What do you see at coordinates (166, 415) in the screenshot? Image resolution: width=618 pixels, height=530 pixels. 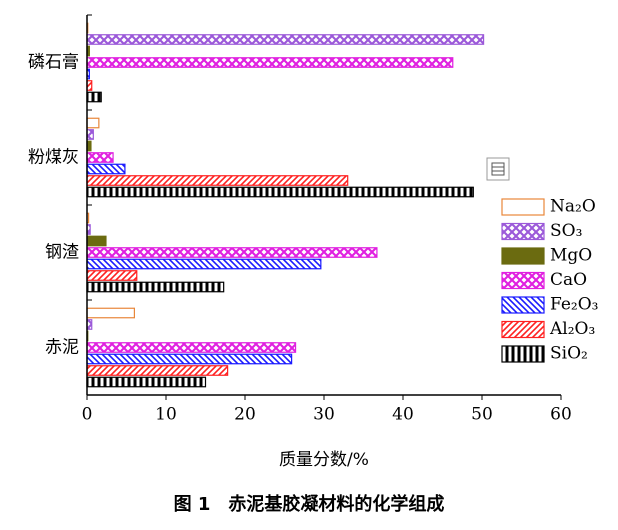 I see `x-tick-label: 10` at bounding box center [166, 415].